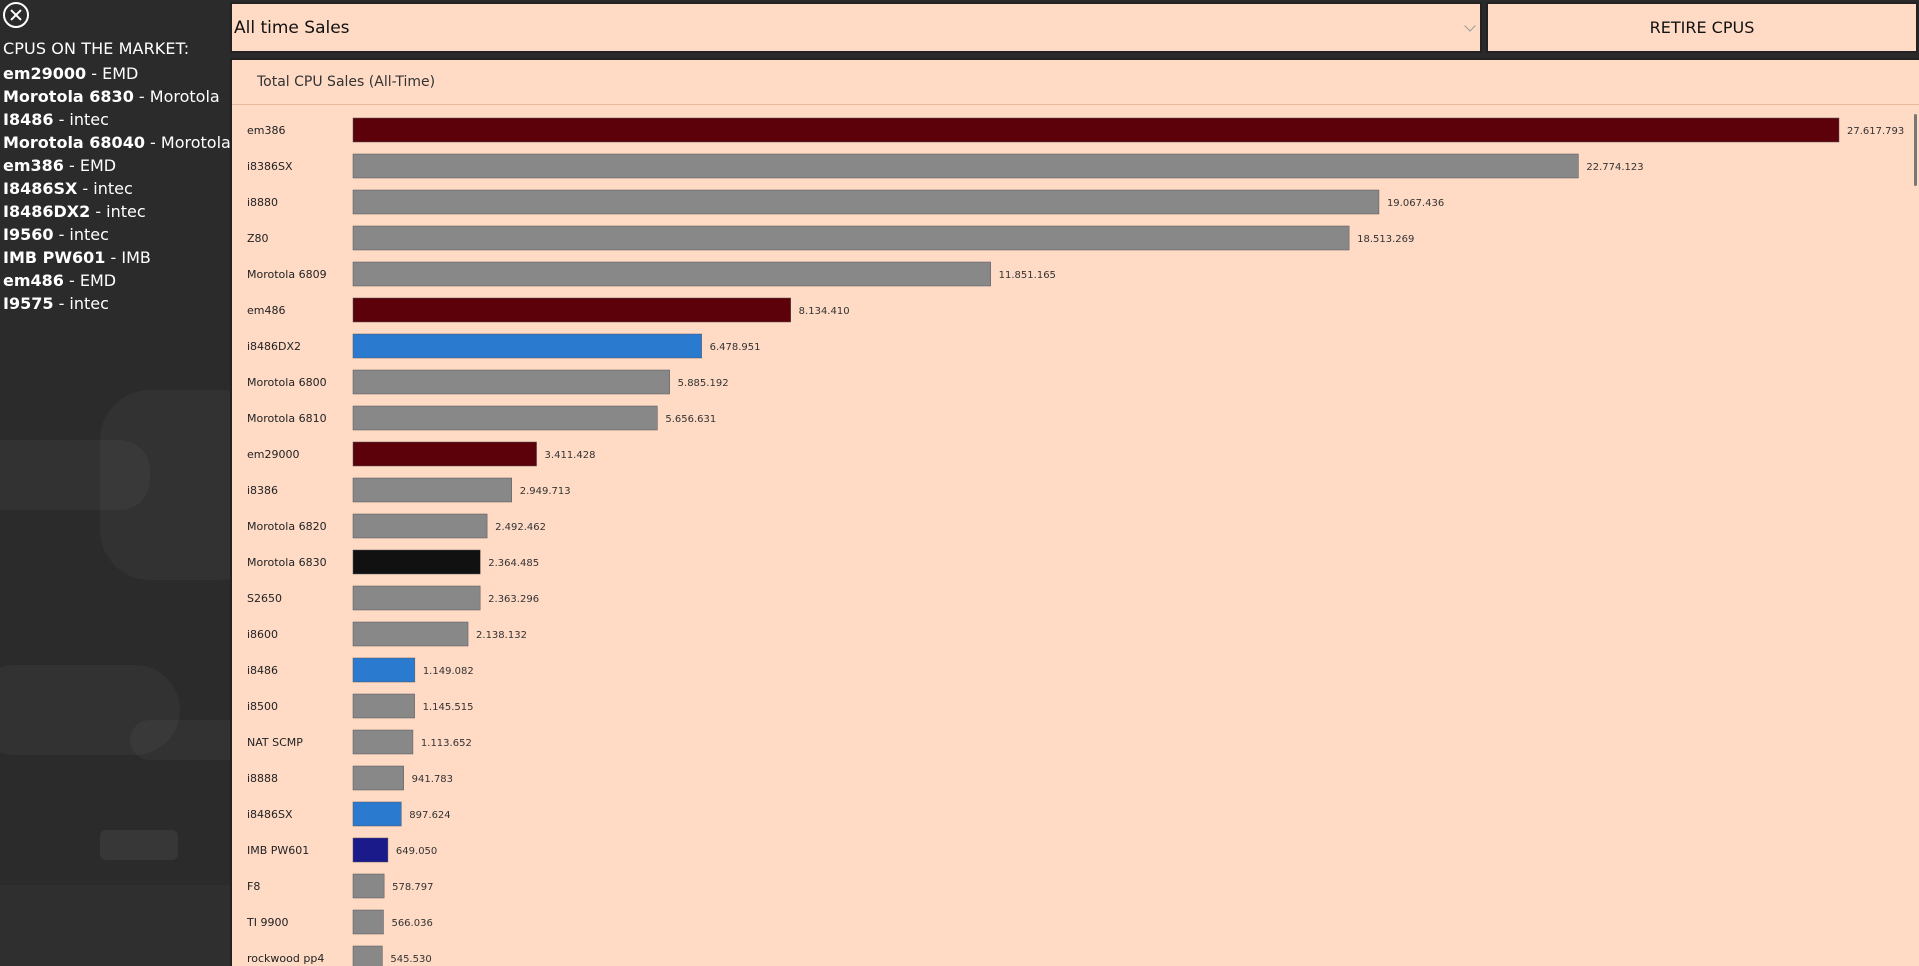 The width and height of the screenshot is (1919, 966). What do you see at coordinates (1614, 167) in the screenshot?
I see `value-label: 22.774.123` at bounding box center [1614, 167].